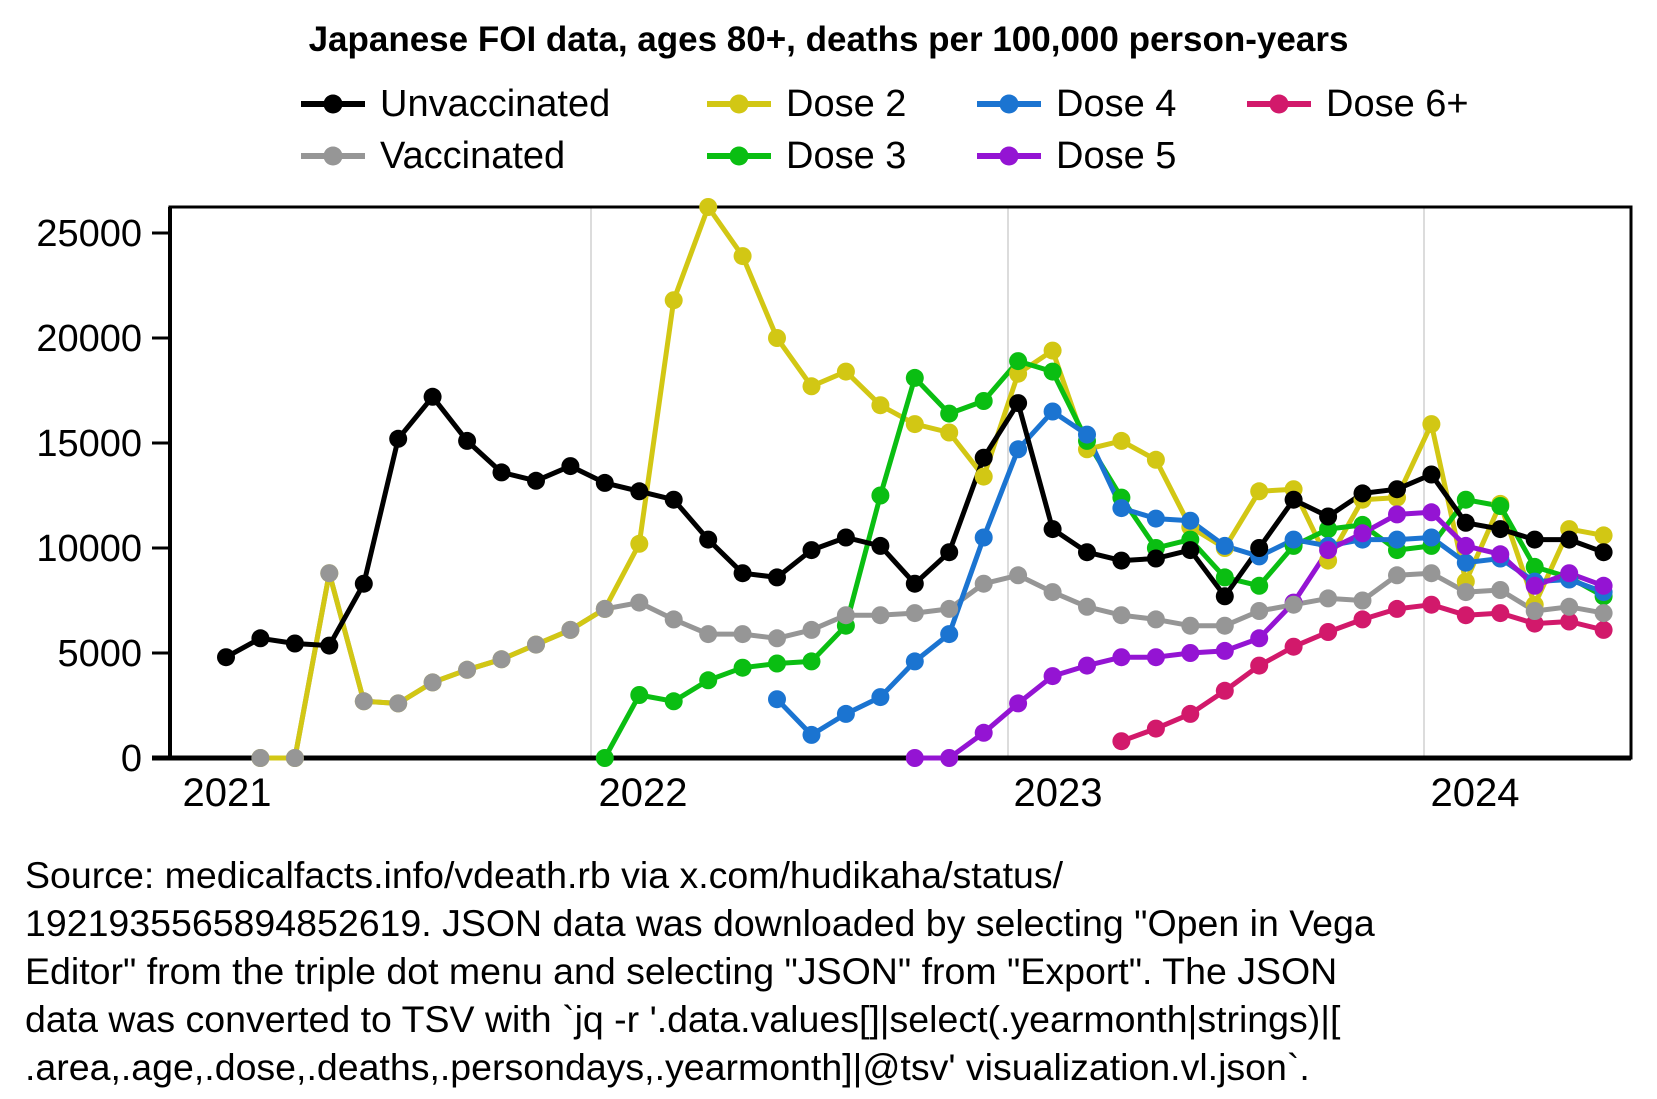 This screenshot has height=1099, width=1657. I want to click on legend-item-dose-4: Dose 4, so click(1075, 104).